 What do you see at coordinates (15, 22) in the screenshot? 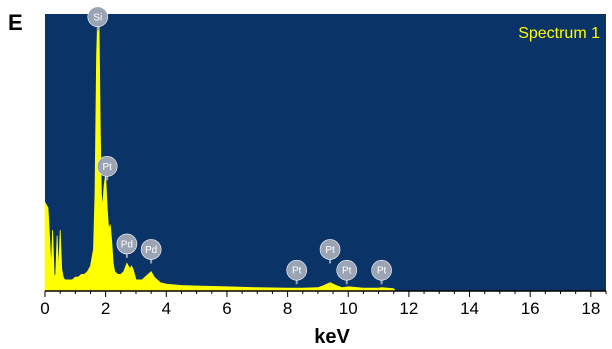
I see `panel-label: E` at bounding box center [15, 22].